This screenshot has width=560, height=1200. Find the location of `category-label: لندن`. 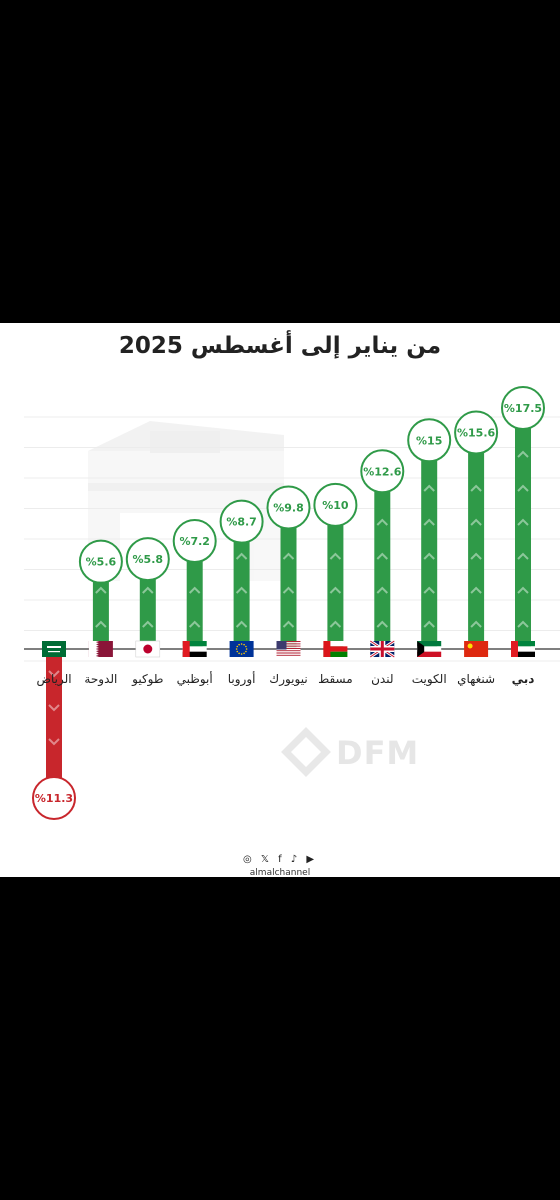

category-label: لندن is located at coordinates (382, 679).